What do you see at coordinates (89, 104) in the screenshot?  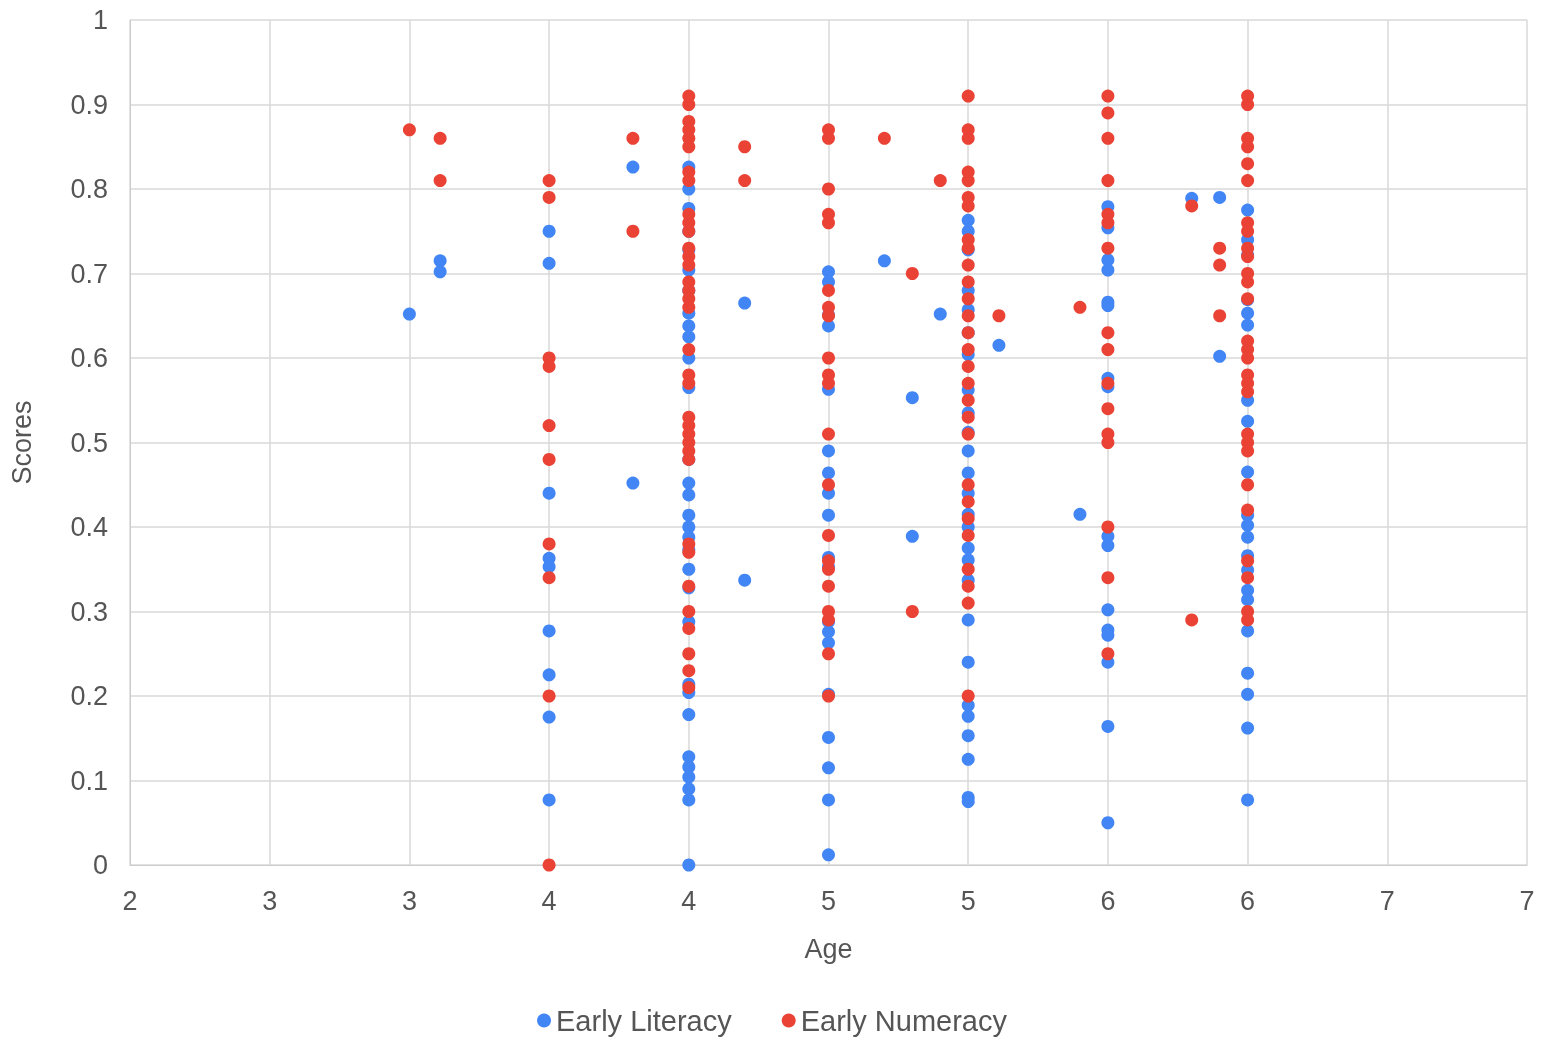 I see `y-tick-label: 0.9` at bounding box center [89, 104].